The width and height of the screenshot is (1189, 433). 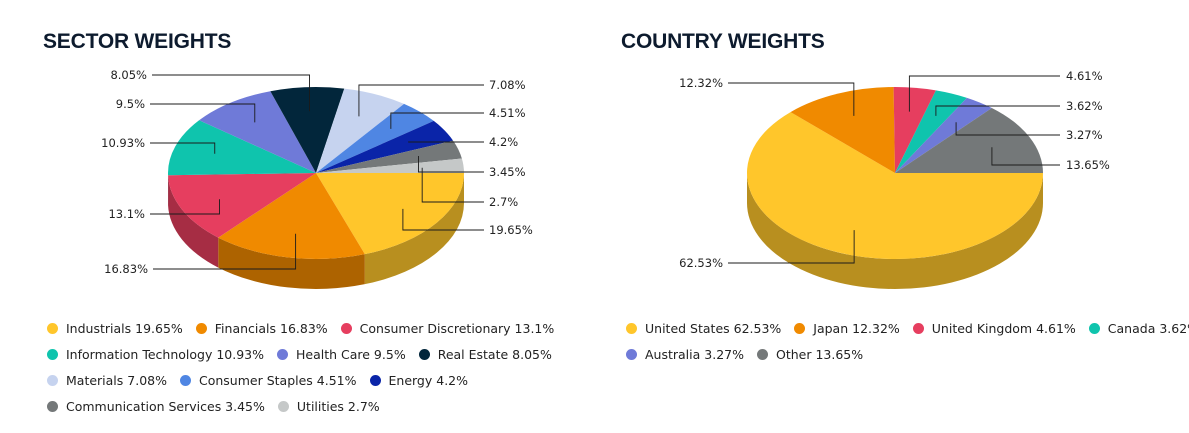 What do you see at coordinates (457, 328) in the screenshot?
I see `legend-label: Consumer Discretionary 13.1%` at bounding box center [457, 328].